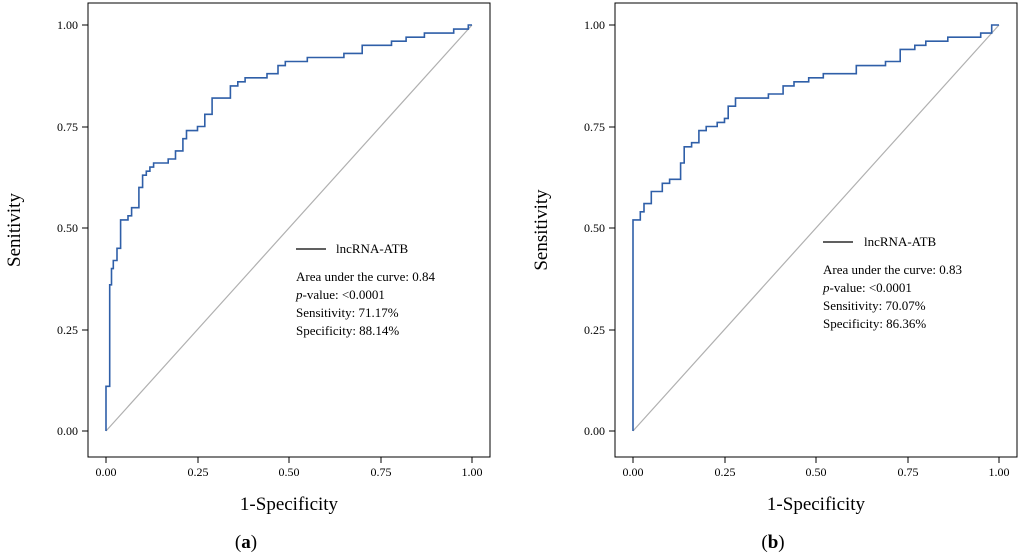 Image resolution: width=1024 pixels, height=556 pixels. I want to click on y-tick-label-b-2: 0.50, so click(594, 228).